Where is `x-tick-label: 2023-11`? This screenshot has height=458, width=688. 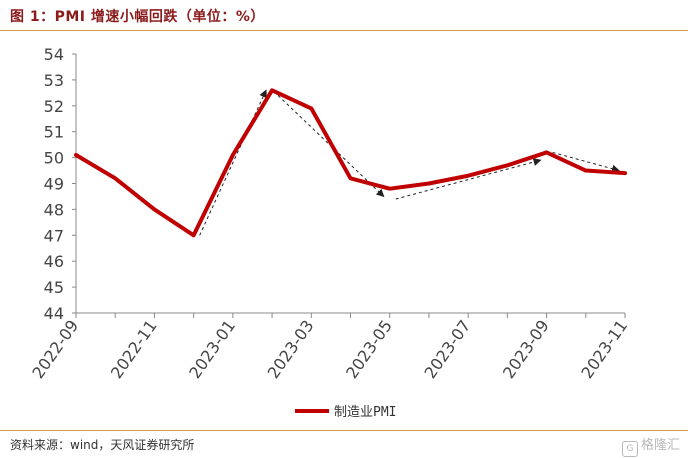 x-tick-label: 2023-11 is located at coordinates (604, 349).